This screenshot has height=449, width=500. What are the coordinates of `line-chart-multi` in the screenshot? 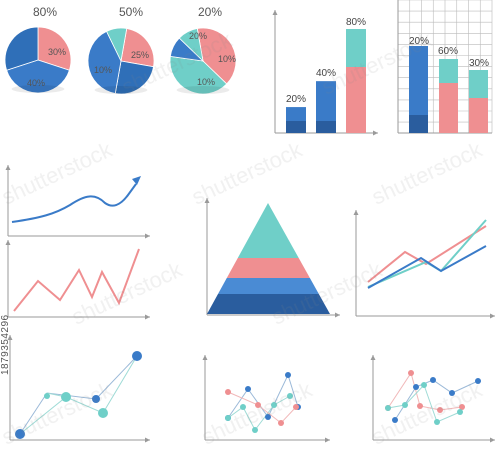 It's located at (424, 264).